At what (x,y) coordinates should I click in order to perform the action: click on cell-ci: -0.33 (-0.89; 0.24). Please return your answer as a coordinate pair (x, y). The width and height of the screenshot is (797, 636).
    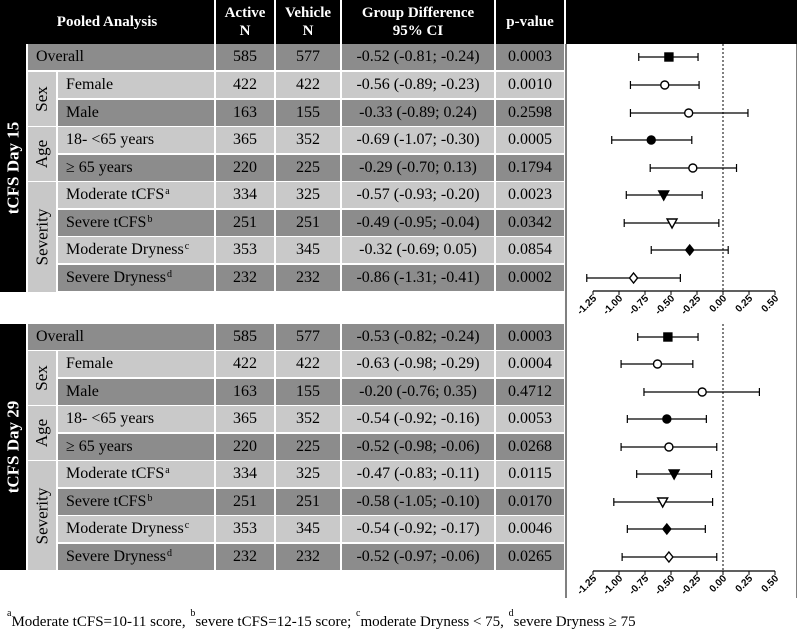
    Looking at the image, I should click on (418, 113).